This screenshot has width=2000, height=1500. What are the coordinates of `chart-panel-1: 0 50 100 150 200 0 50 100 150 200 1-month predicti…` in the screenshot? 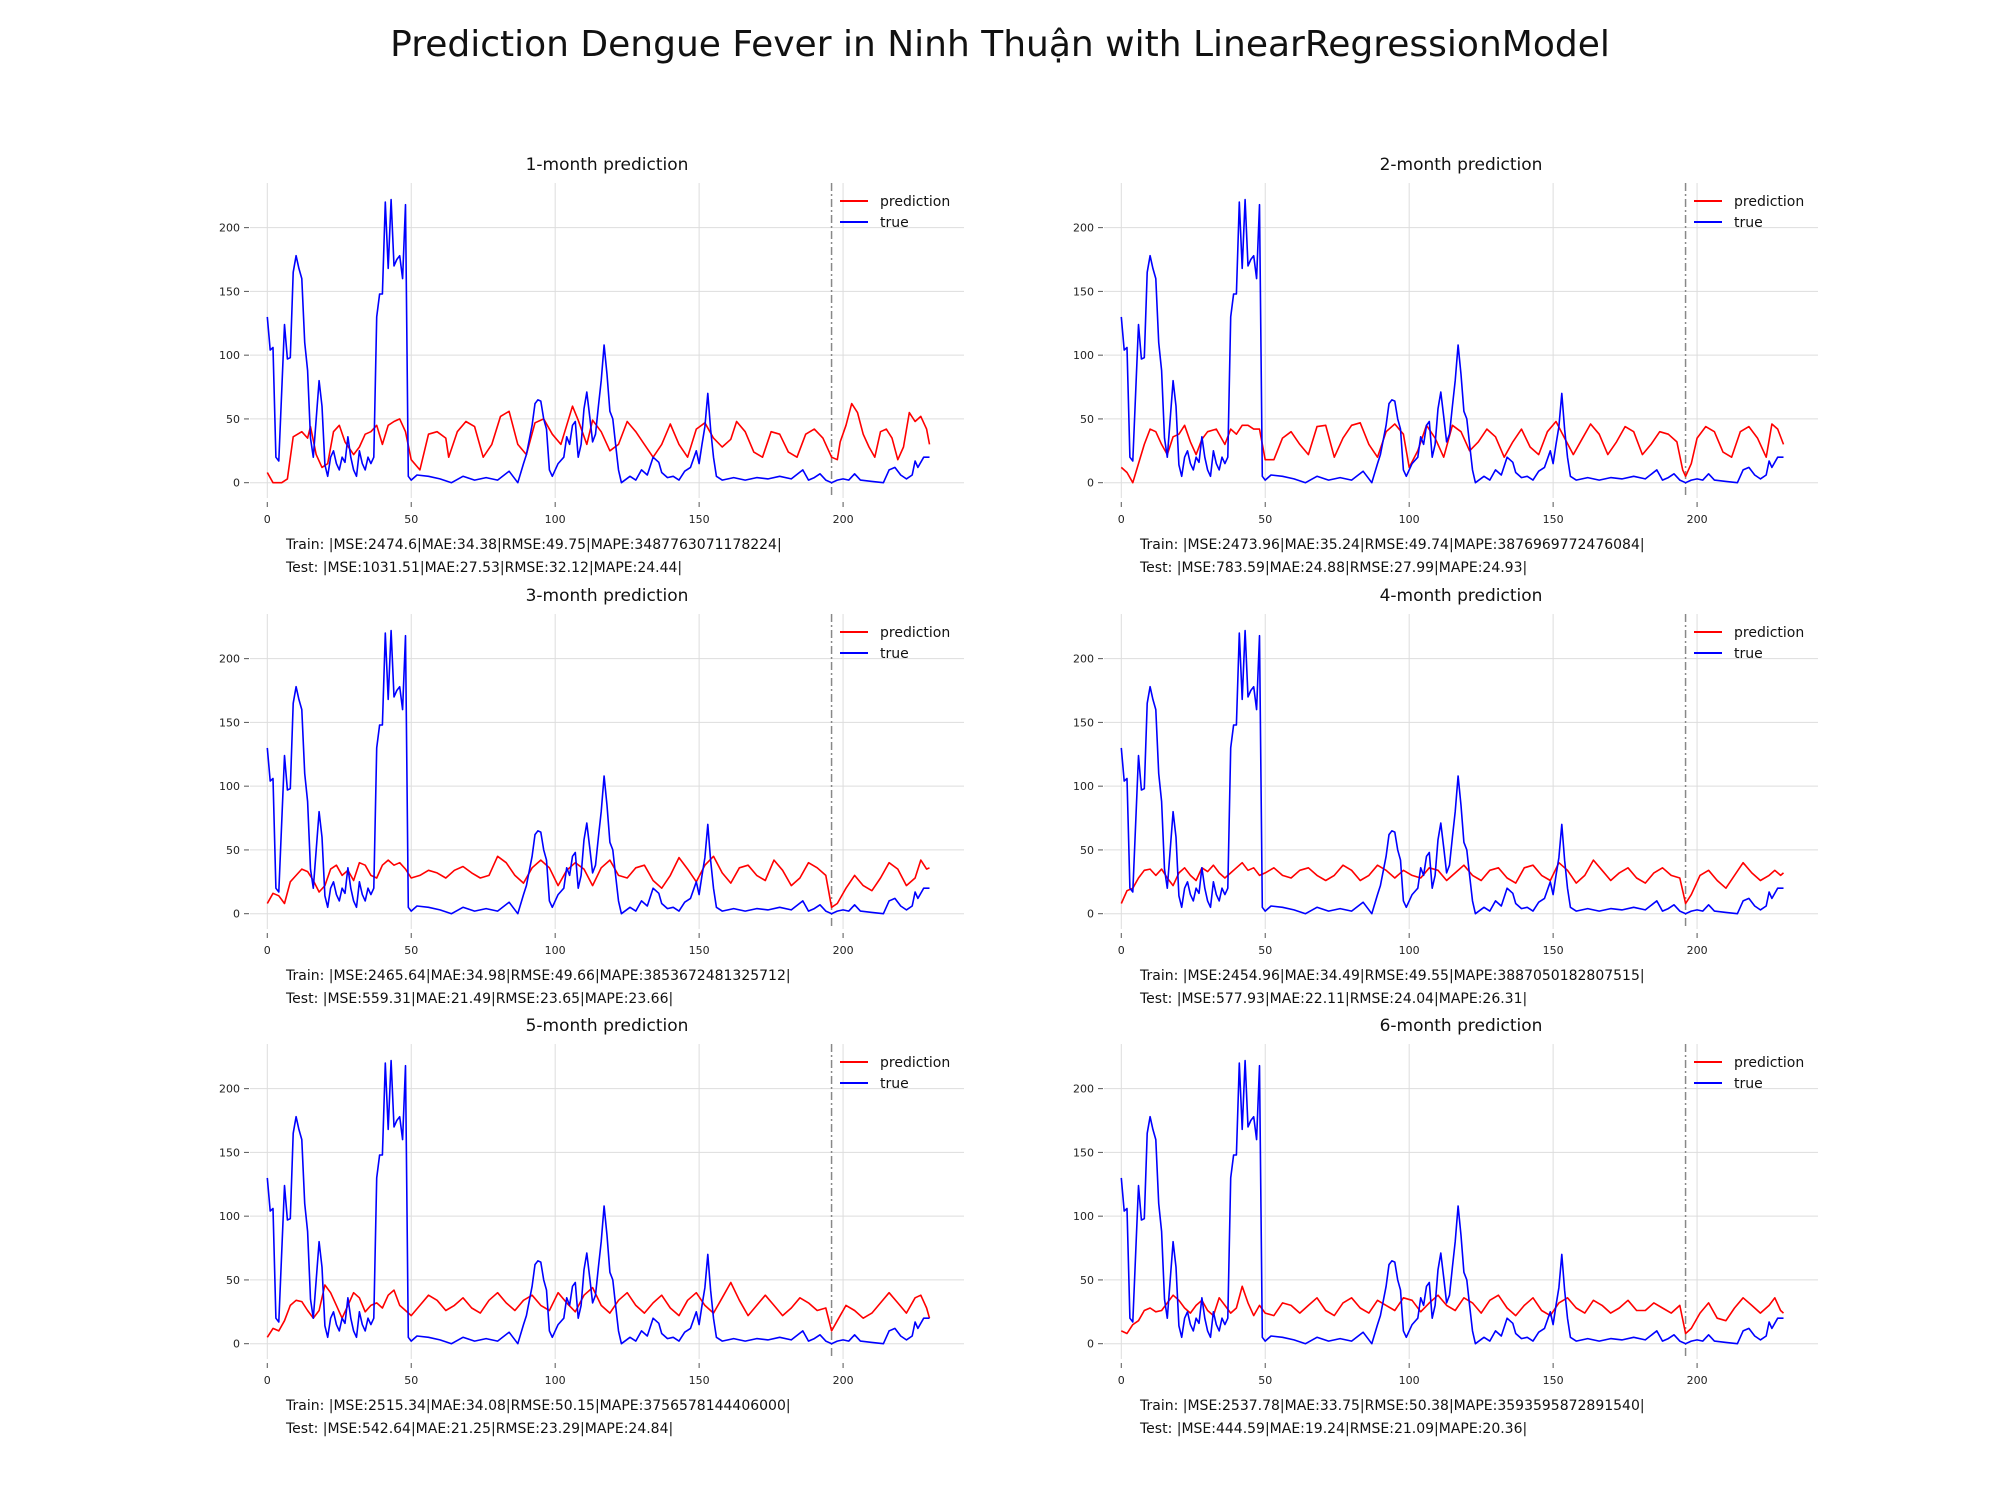 It's located at (591, 365).